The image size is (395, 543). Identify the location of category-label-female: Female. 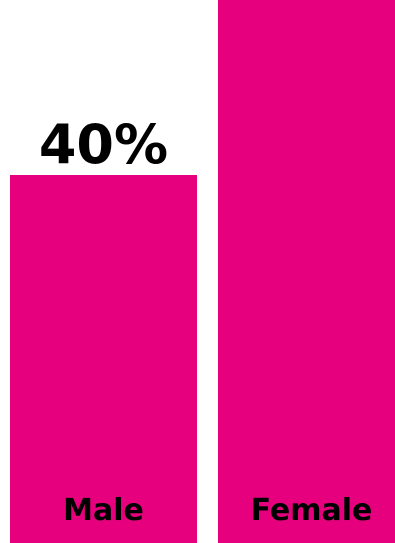
(312, 510).